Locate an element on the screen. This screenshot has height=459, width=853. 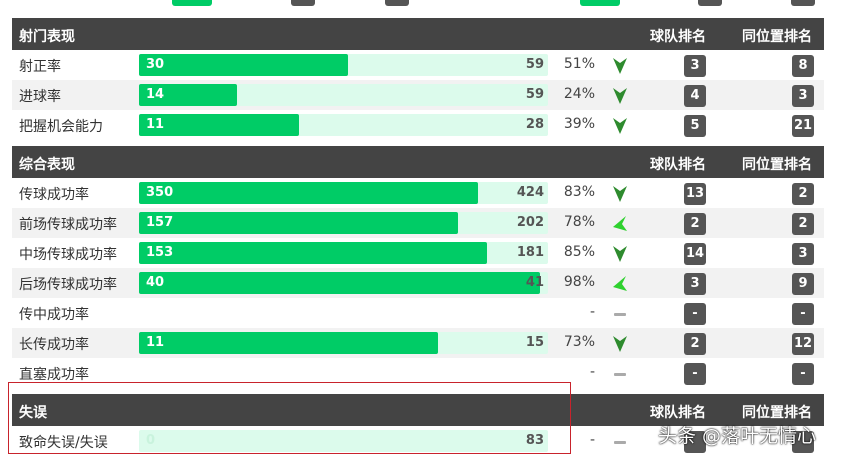
stat-row: 传球成功率 350 424 83% 13 2 is located at coordinates (418, 193).